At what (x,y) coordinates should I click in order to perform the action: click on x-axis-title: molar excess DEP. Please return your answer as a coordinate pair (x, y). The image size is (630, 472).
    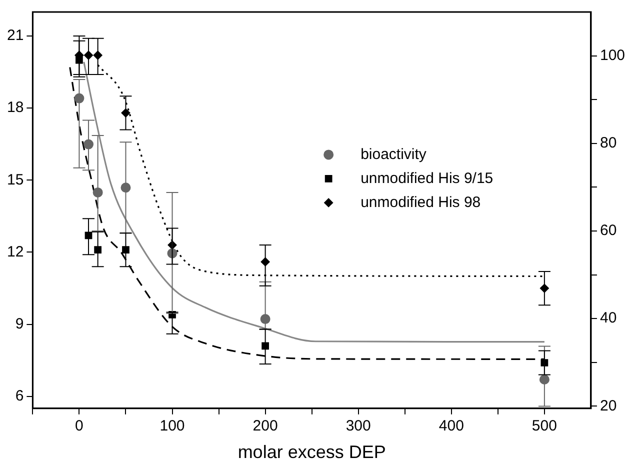
    Looking at the image, I should click on (312, 452).